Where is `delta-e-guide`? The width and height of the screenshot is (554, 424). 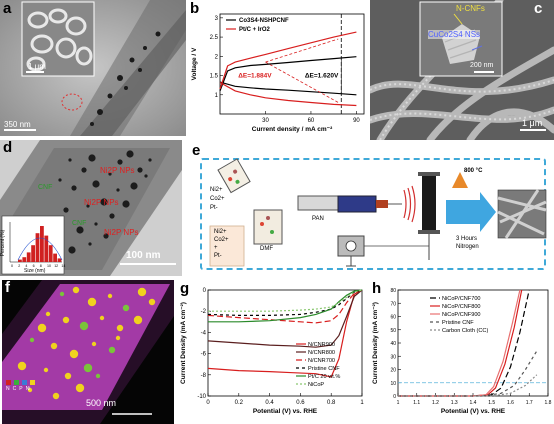 delta-e-guide is located at coordinates (302, 70).